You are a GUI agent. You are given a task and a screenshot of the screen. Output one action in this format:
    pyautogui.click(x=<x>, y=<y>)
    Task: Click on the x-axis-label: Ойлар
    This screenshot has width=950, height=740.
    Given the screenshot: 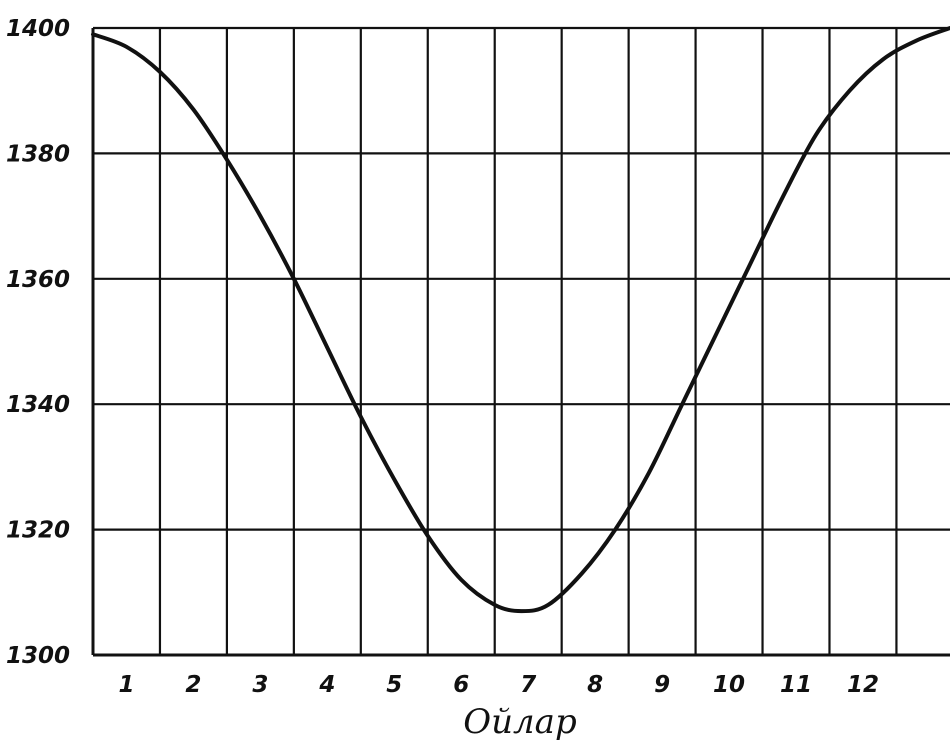 What is the action you would take?
    pyautogui.click(x=519, y=721)
    